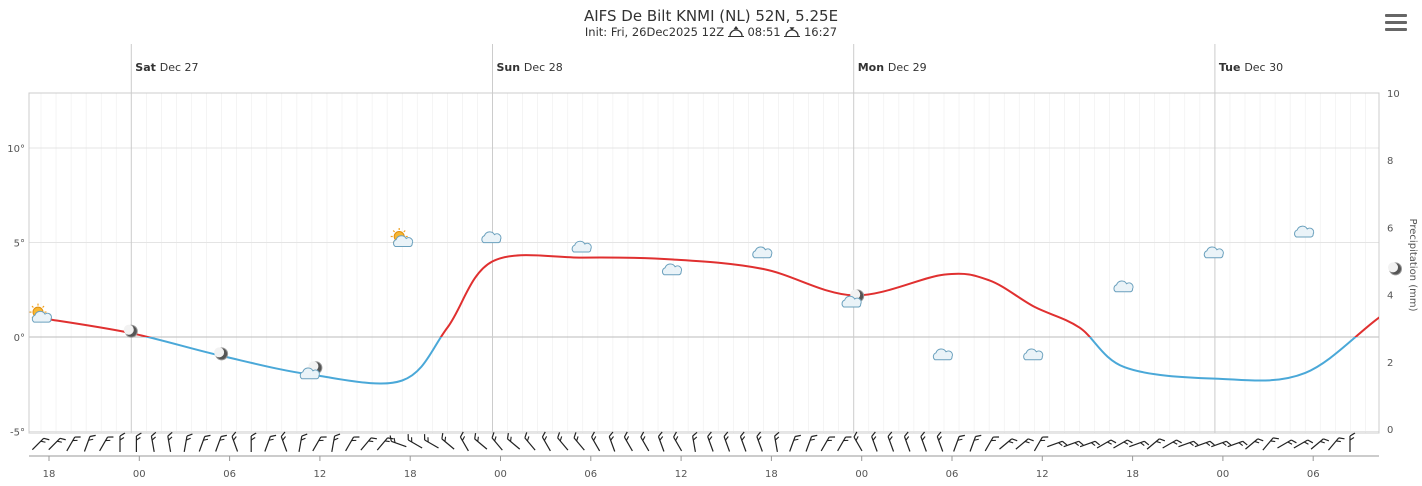  What do you see at coordinates (1390, 363) in the screenshot?
I see `precip-tick-label: 2` at bounding box center [1390, 363].